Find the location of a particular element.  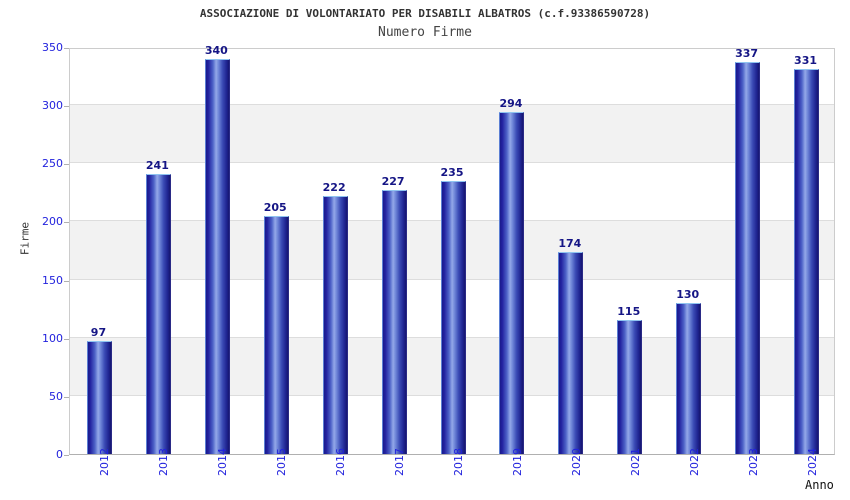

bar-value-label: 340 is located at coordinates (216, 50).